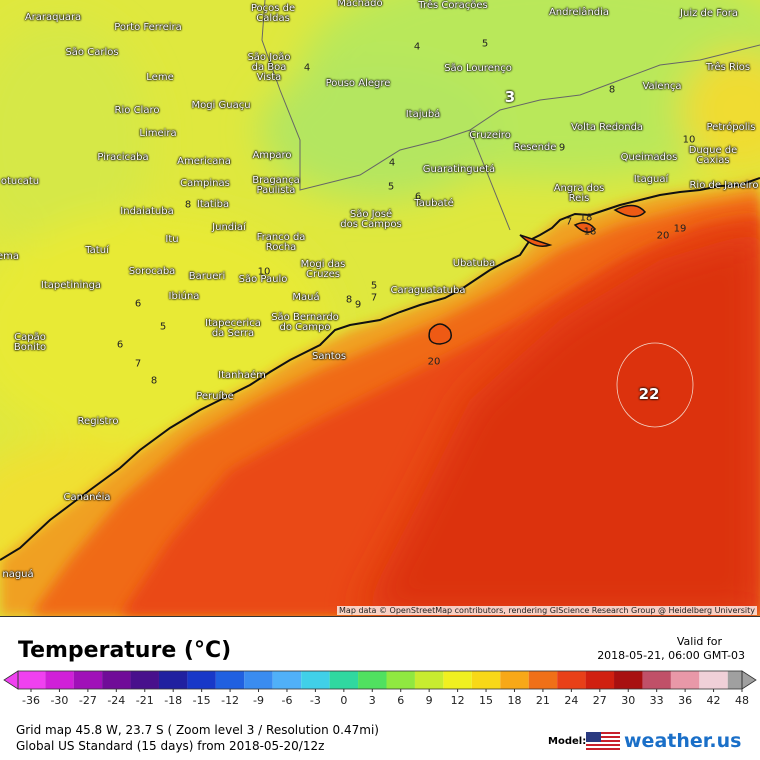 The width and height of the screenshot is (760, 760). I want to click on city-label: Amparo, so click(272, 155).